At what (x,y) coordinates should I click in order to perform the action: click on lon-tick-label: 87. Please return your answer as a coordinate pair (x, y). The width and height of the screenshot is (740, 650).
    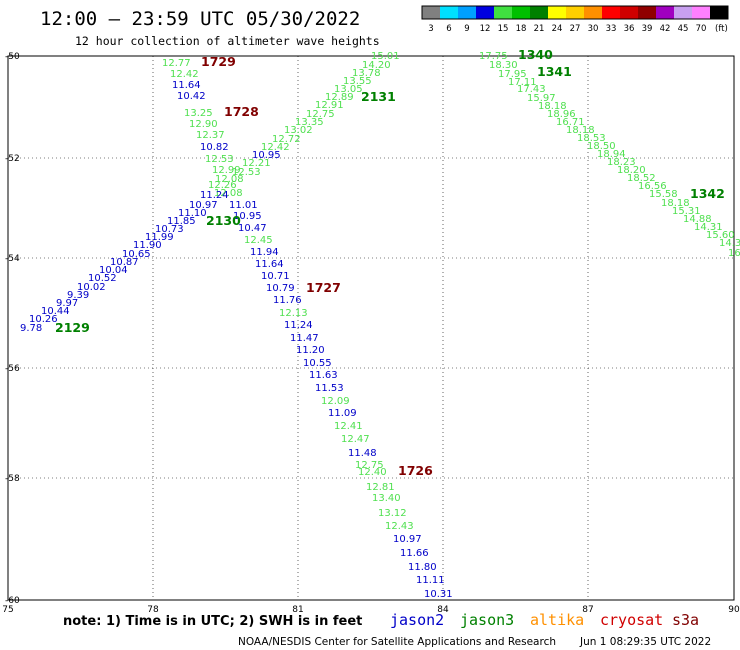
    Looking at the image, I should click on (587, 610).